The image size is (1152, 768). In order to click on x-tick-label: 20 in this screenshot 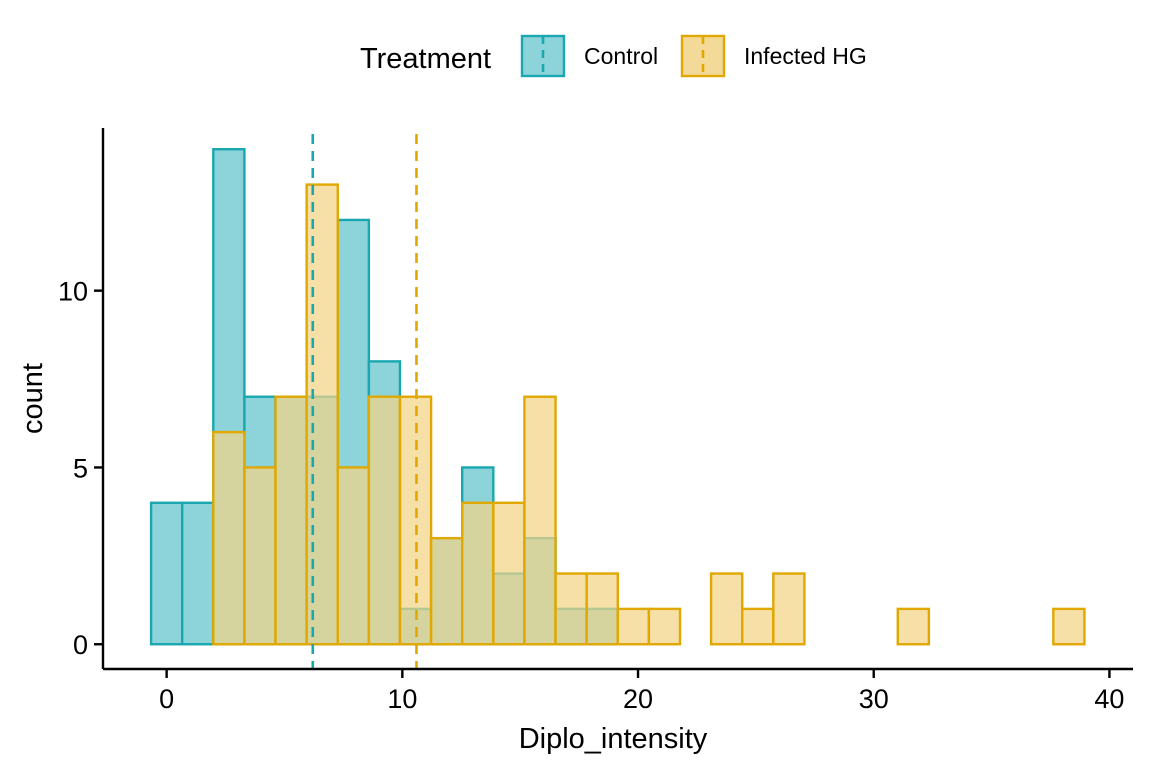, I will do `click(638, 699)`.